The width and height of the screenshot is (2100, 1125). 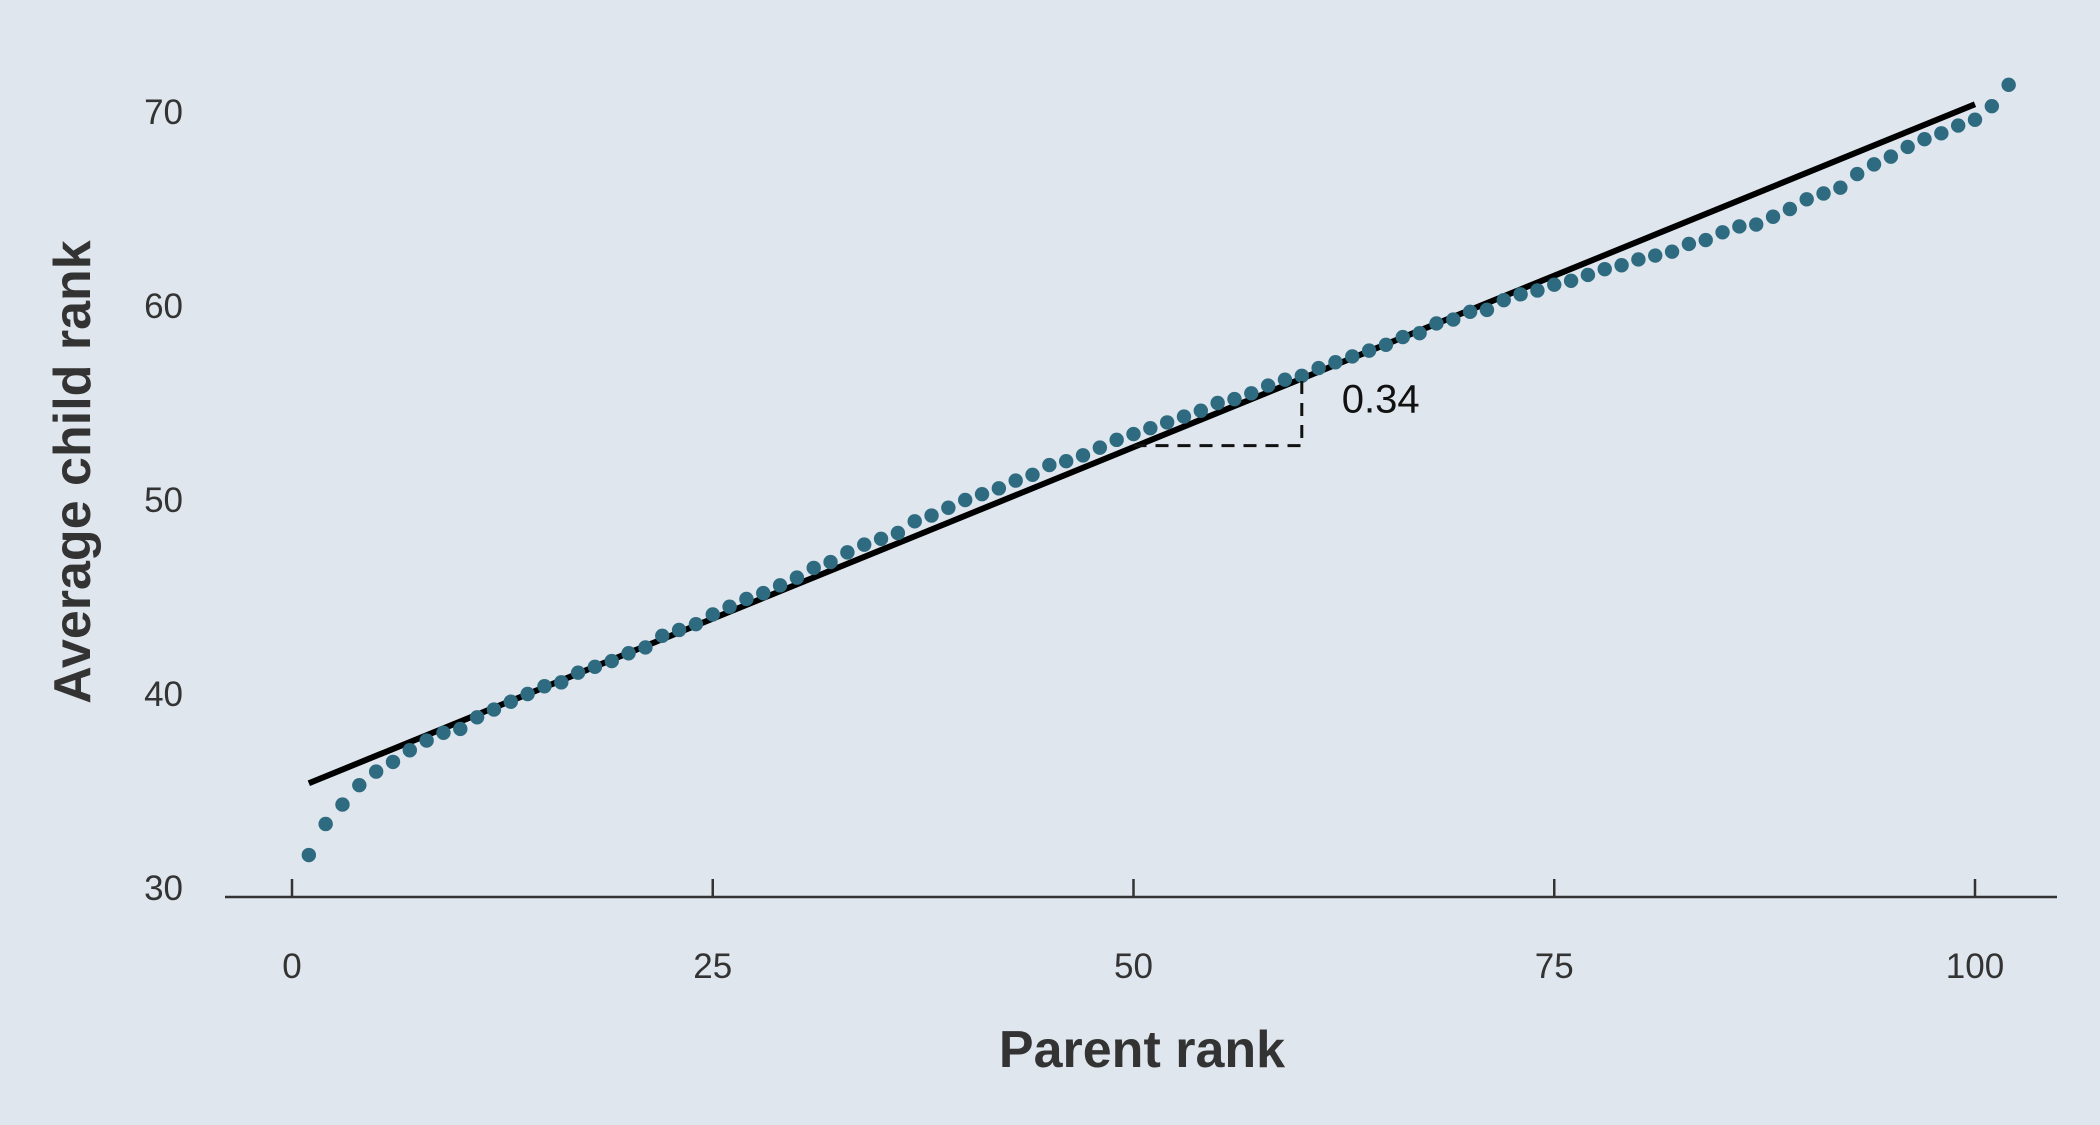 I want to click on x-tick-label: 50, so click(x=1133, y=966).